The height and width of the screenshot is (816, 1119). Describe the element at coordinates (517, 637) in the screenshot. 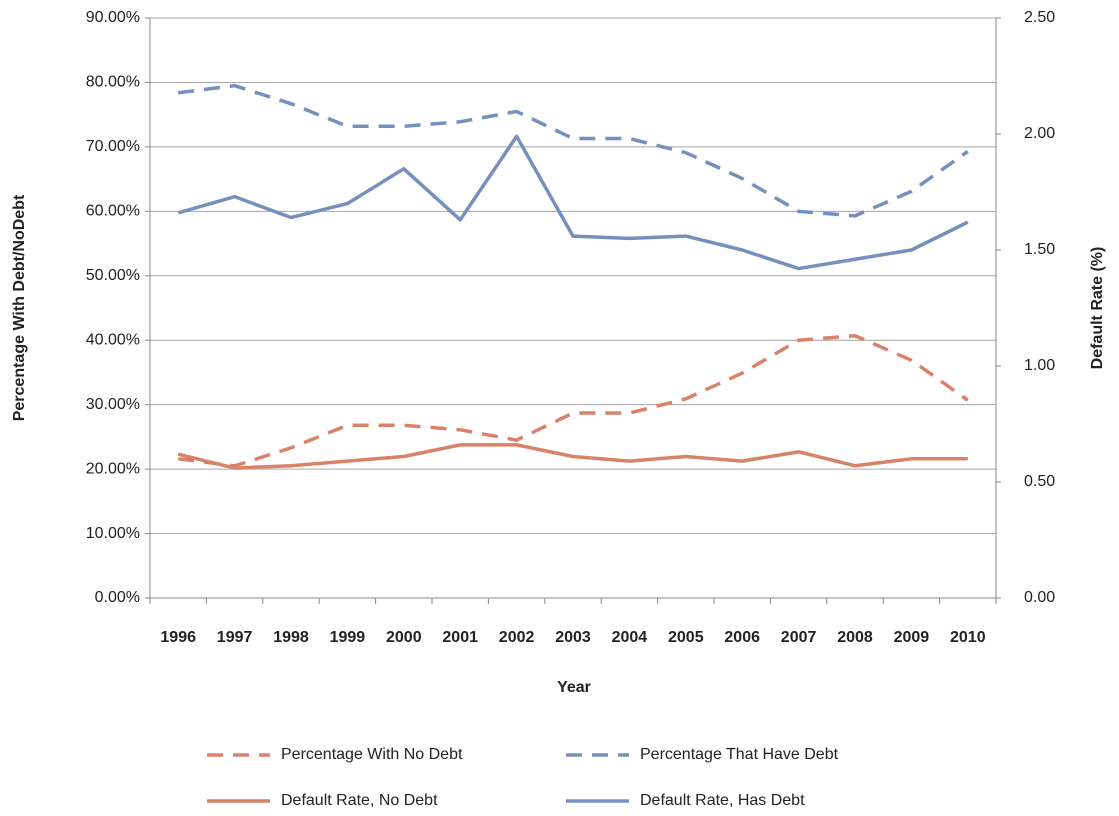

I see `x-tick-label: 2002` at that location.